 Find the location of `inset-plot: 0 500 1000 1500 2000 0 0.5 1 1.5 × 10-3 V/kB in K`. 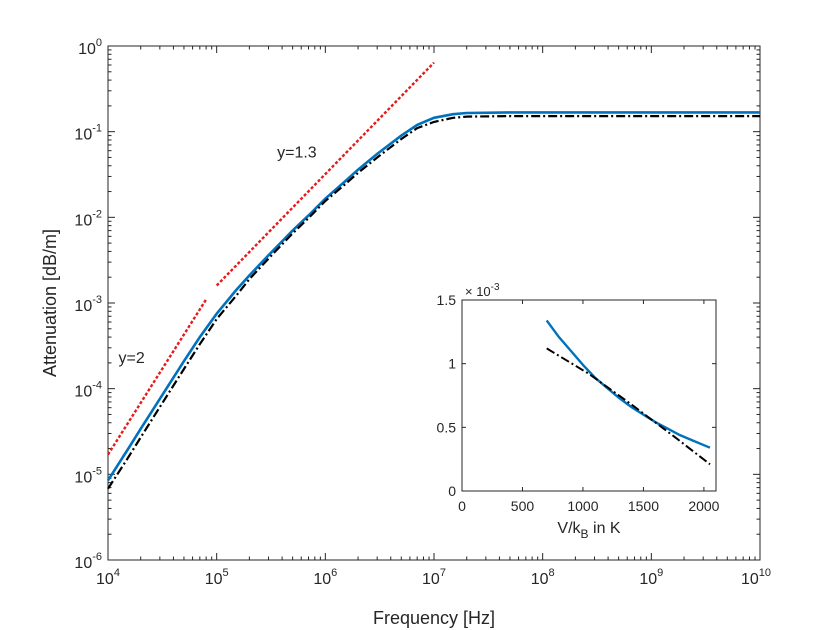

inset-plot: 0 500 1000 1500 2000 0 0.5 1 1.5 × 10-3 V/kB in K is located at coordinates (578, 411).